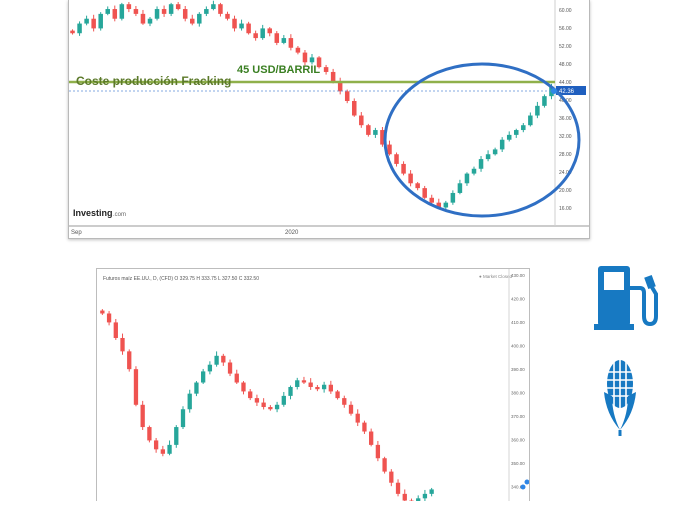  What do you see at coordinates (565, 137) in the screenshot?
I see `y-tick-label: 32.00` at bounding box center [565, 137].